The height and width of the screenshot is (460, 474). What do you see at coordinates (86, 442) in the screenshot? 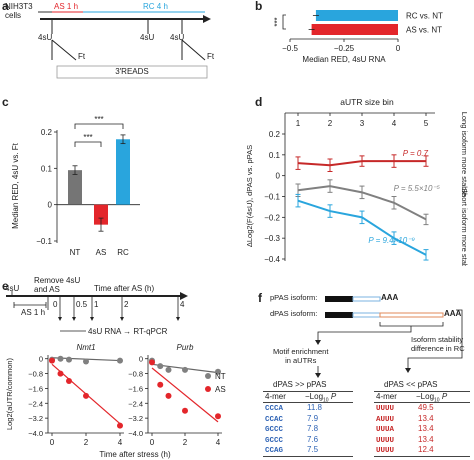
I see `x-tick-label: 2` at bounding box center [86, 442].